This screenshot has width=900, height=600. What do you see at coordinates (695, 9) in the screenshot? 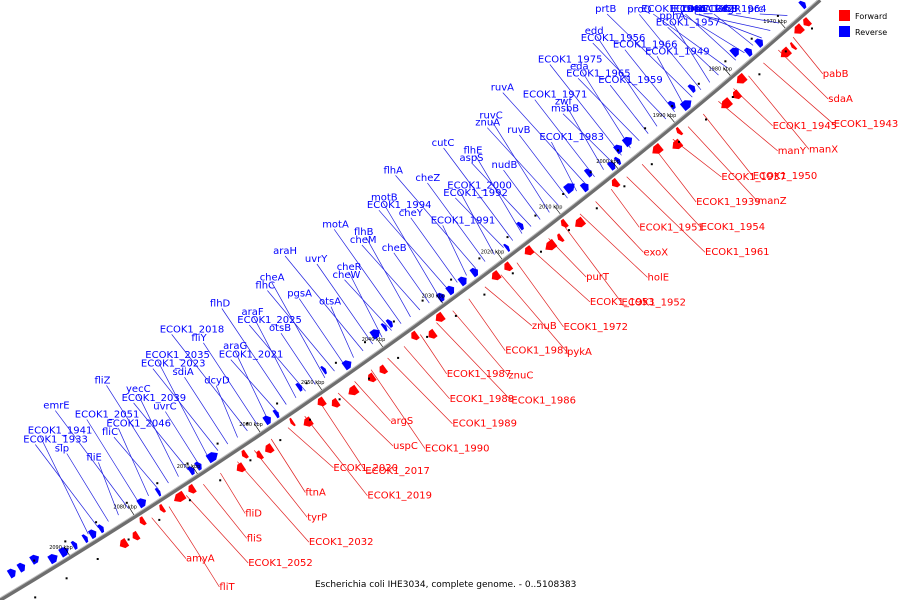
I see `reverse-gene-label: cspC` at bounding box center [695, 9].